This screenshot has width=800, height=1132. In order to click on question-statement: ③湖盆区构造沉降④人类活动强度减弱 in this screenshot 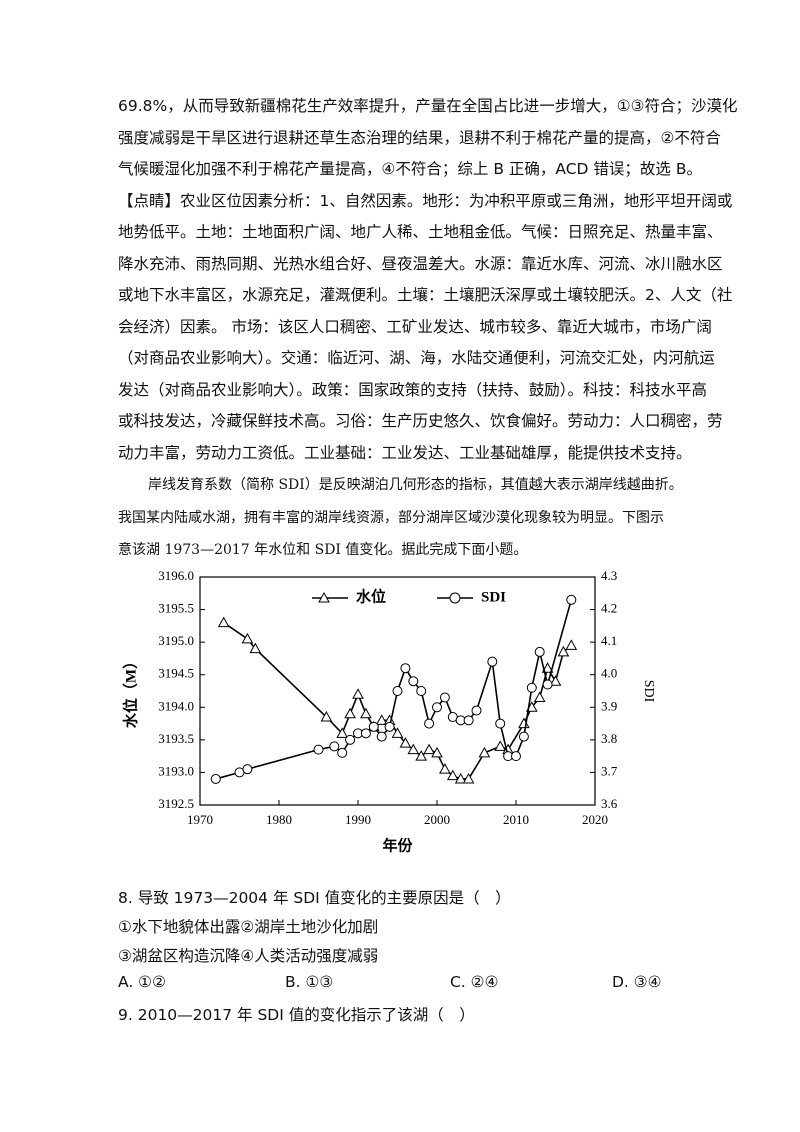, I will do `click(248, 956)`.